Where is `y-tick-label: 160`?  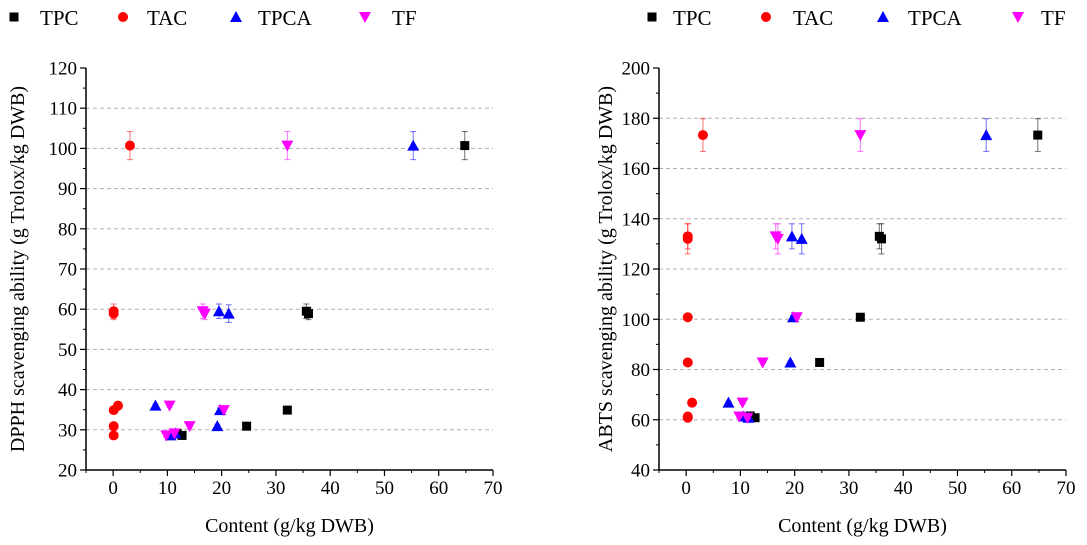 y-tick-label: 160 is located at coordinates (636, 169).